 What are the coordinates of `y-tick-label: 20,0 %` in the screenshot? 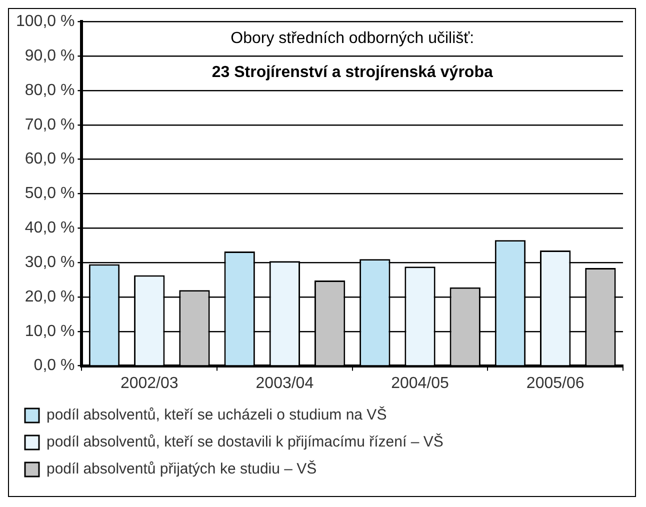 It's located at (49, 297).